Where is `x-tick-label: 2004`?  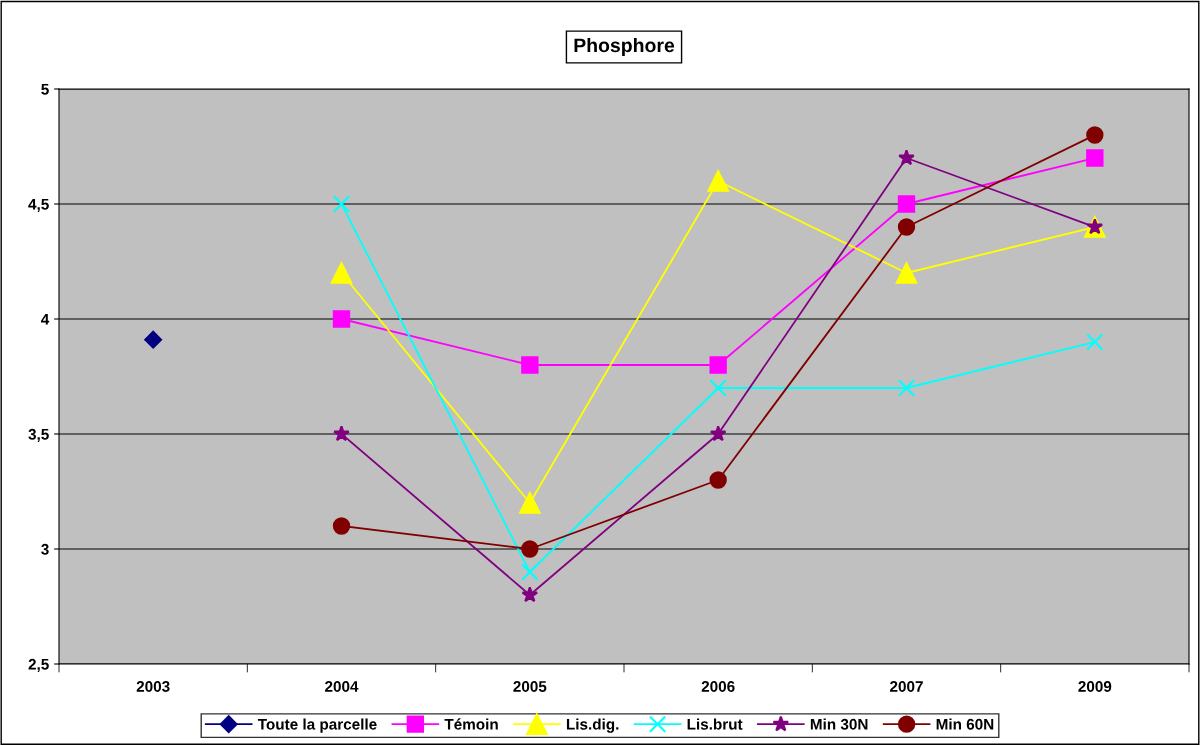
x-tick-label: 2004 is located at coordinates (342, 686).